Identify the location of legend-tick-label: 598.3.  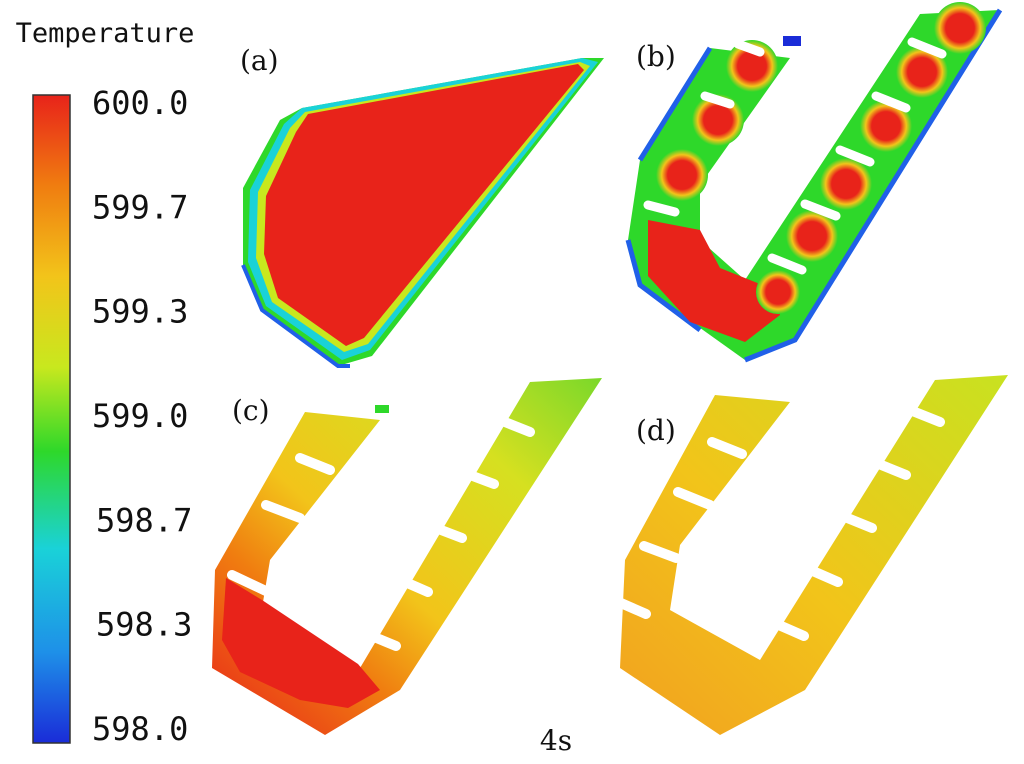
(144, 625).